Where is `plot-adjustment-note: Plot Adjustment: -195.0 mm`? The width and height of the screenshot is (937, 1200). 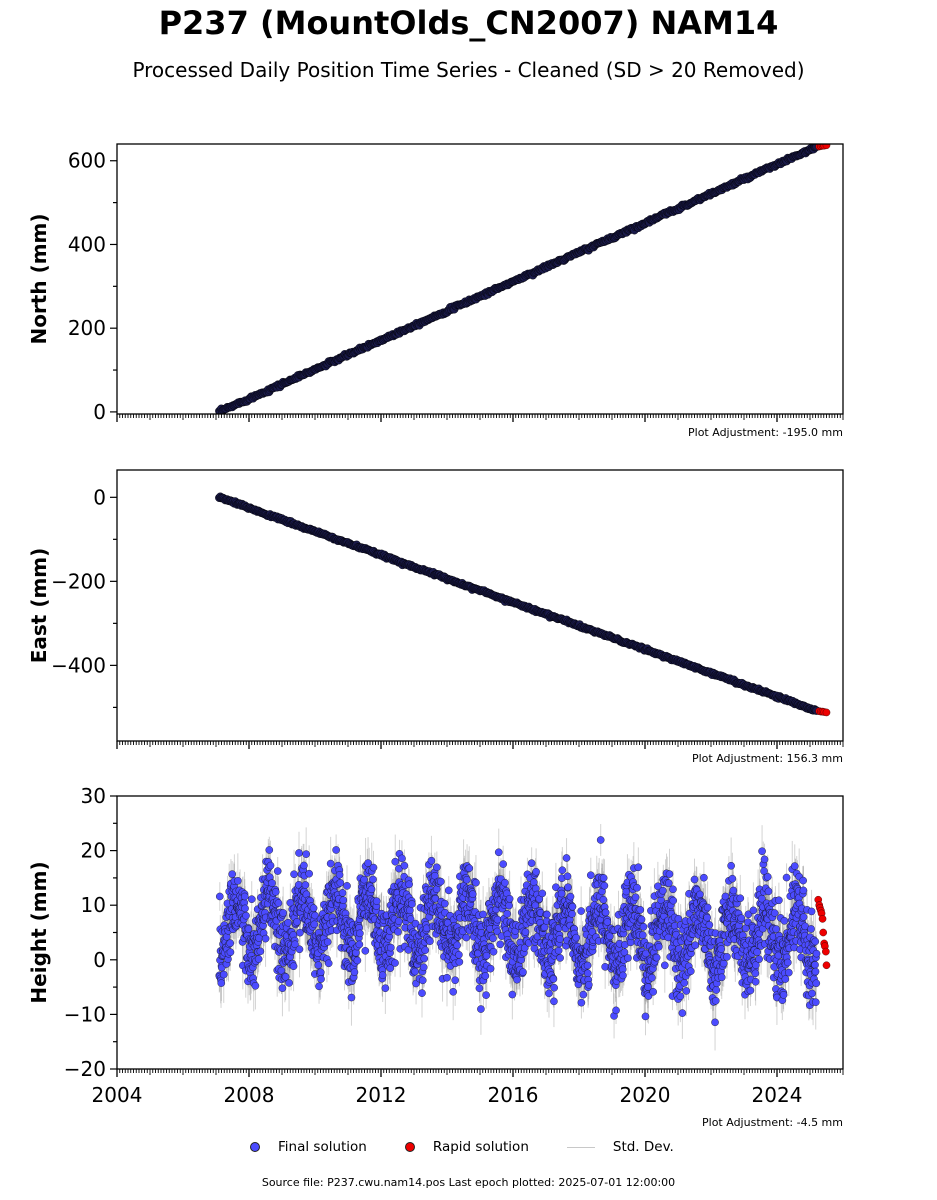 plot-adjustment-note: Plot Adjustment: -195.0 mm is located at coordinates (765, 432).